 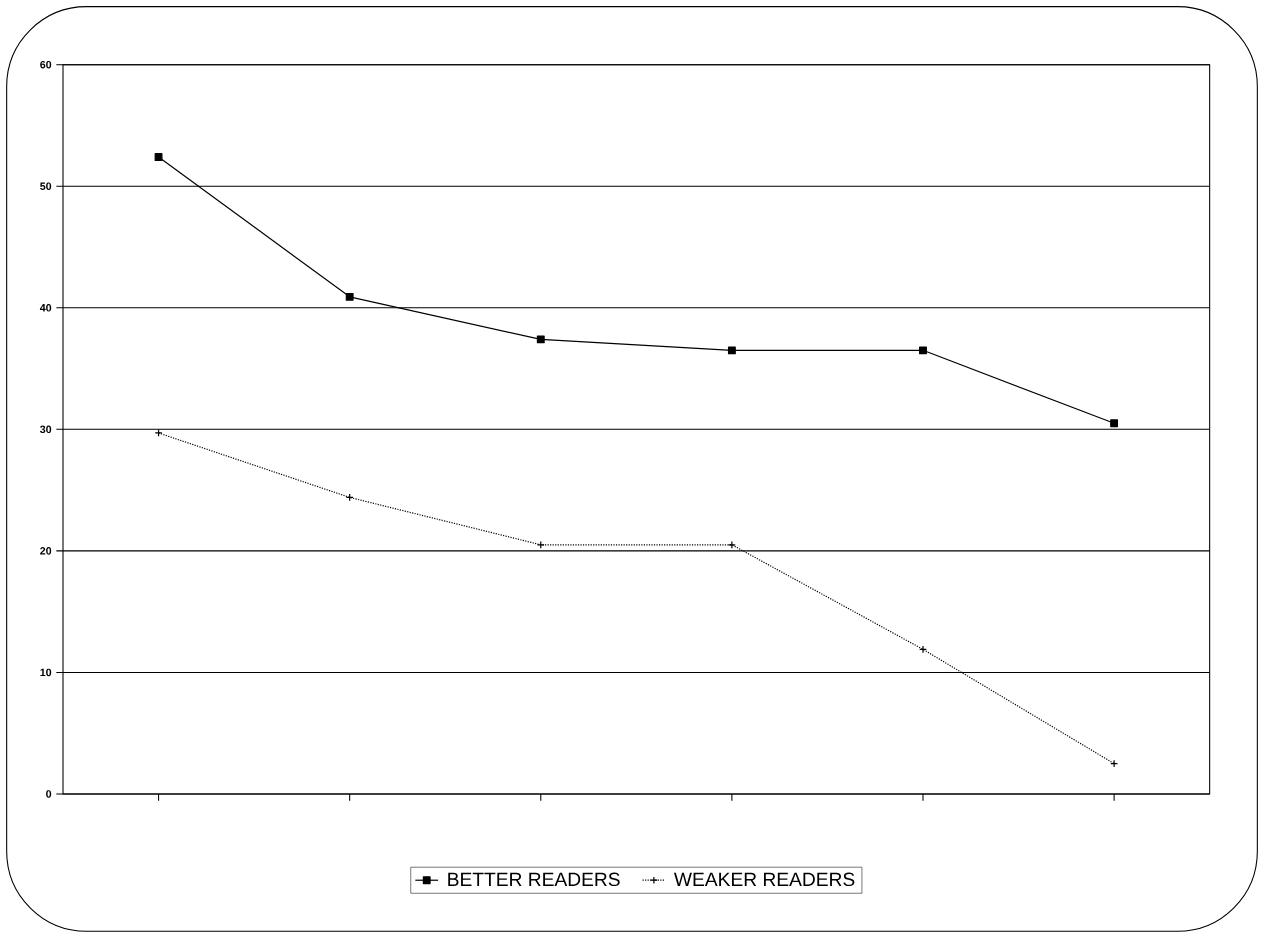 I want to click on y-tick-label: 0, so click(x=49, y=794).